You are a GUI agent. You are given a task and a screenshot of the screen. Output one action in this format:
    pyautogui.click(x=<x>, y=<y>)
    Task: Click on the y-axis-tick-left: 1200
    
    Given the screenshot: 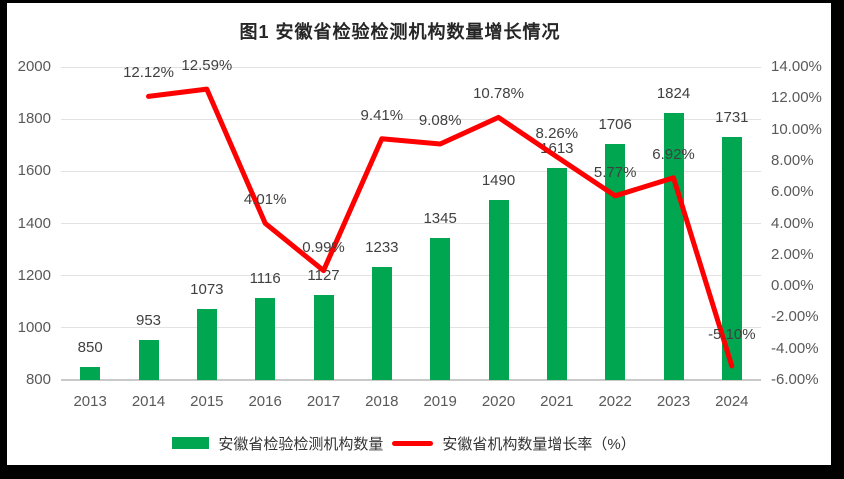 What is the action you would take?
    pyautogui.click(x=34, y=275)
    